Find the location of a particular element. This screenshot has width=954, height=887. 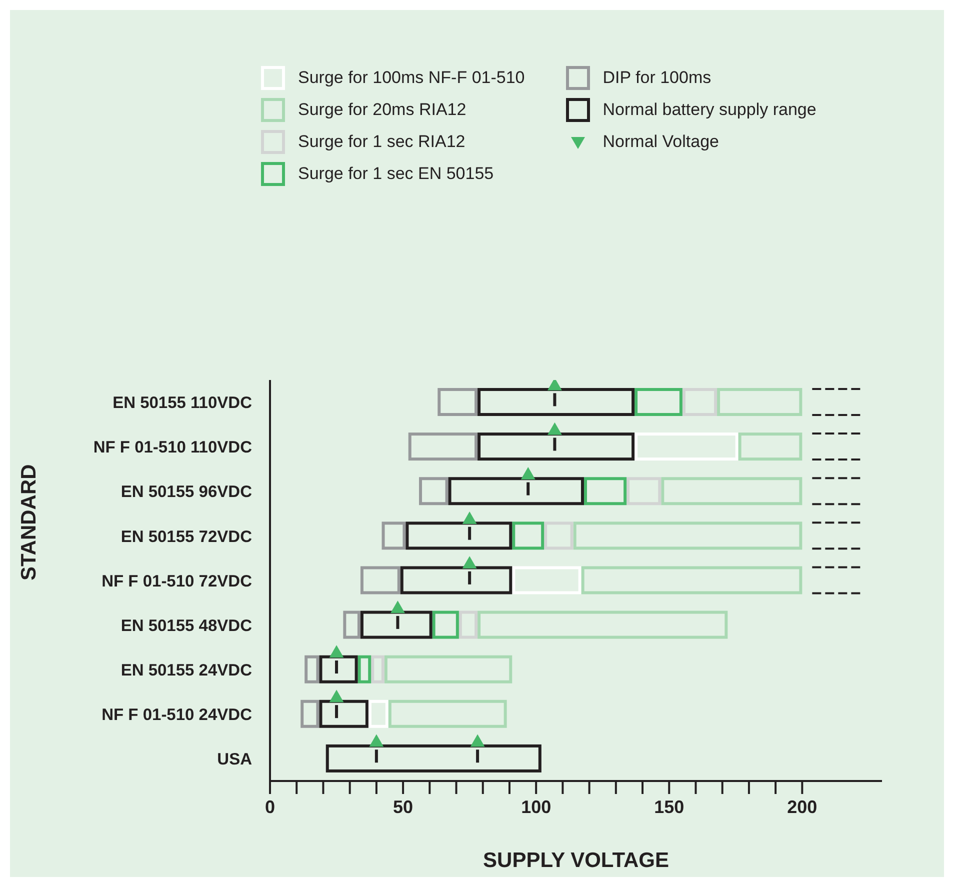

y-tick-label: NF F 01-510 24VDC is located at coordinates (177, 715).